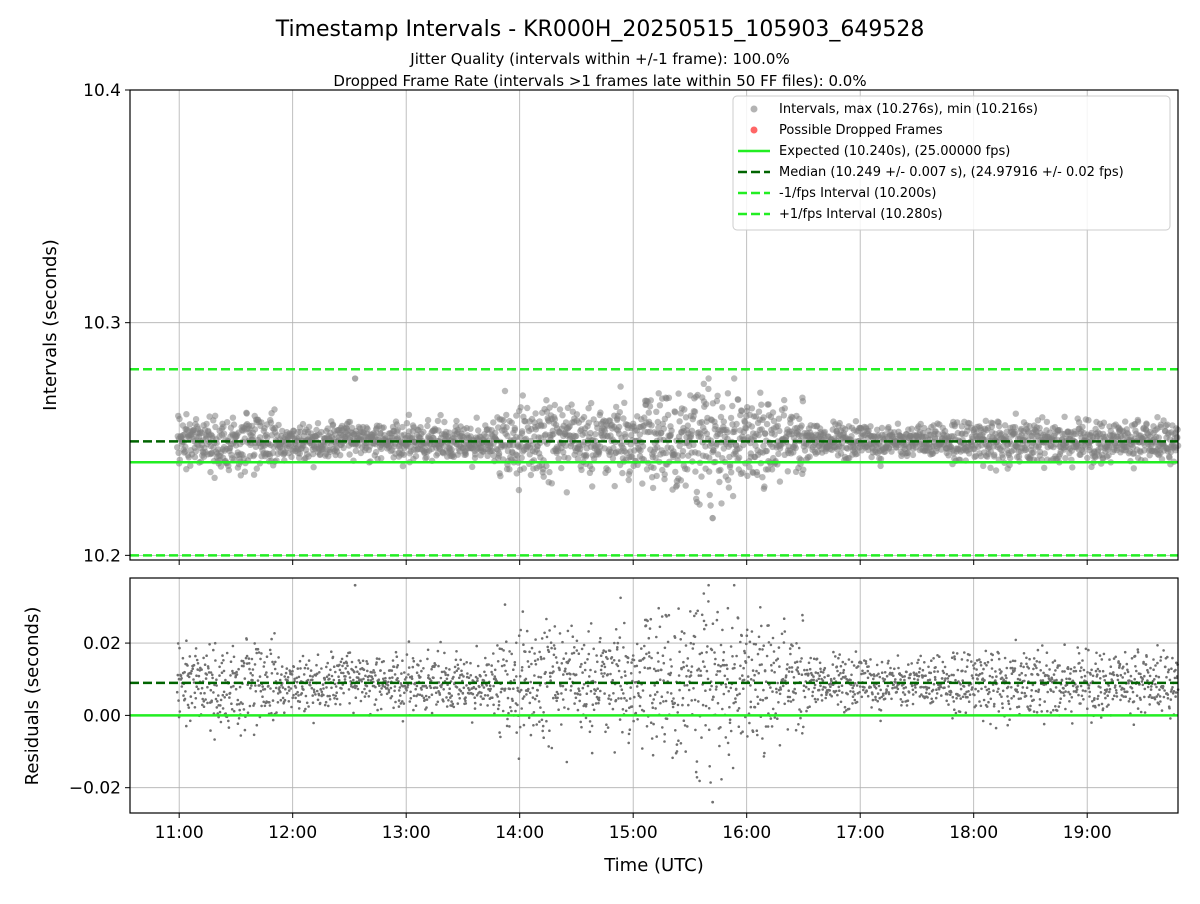 The width and height of the screenshot is (1200, 904). I want to click on legend-marker-dropped, so click(754, 130).